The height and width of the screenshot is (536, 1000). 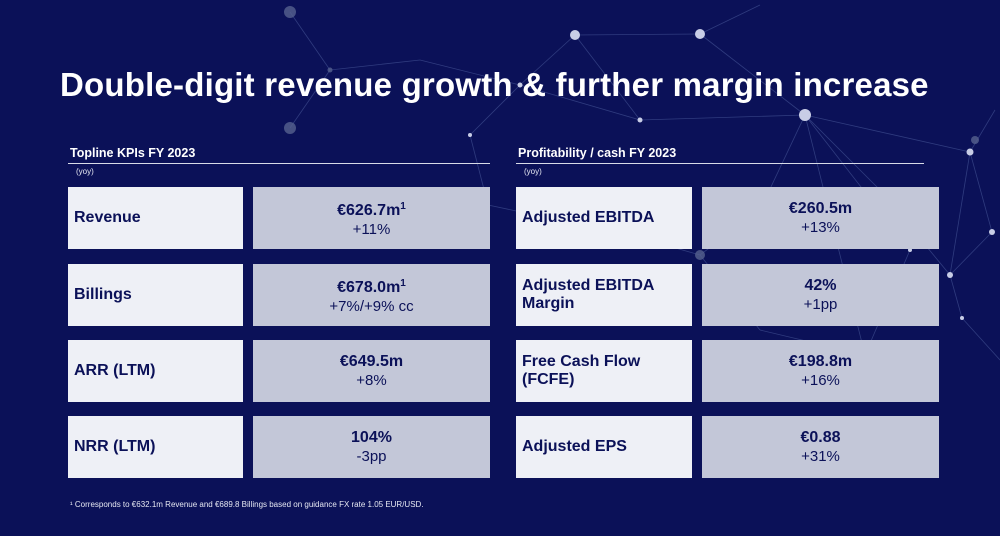 What do you see at coordinates (820, 304) in the screenshot?
I see `kpi-value-change: +1pp` at bounding box center [820, 304].